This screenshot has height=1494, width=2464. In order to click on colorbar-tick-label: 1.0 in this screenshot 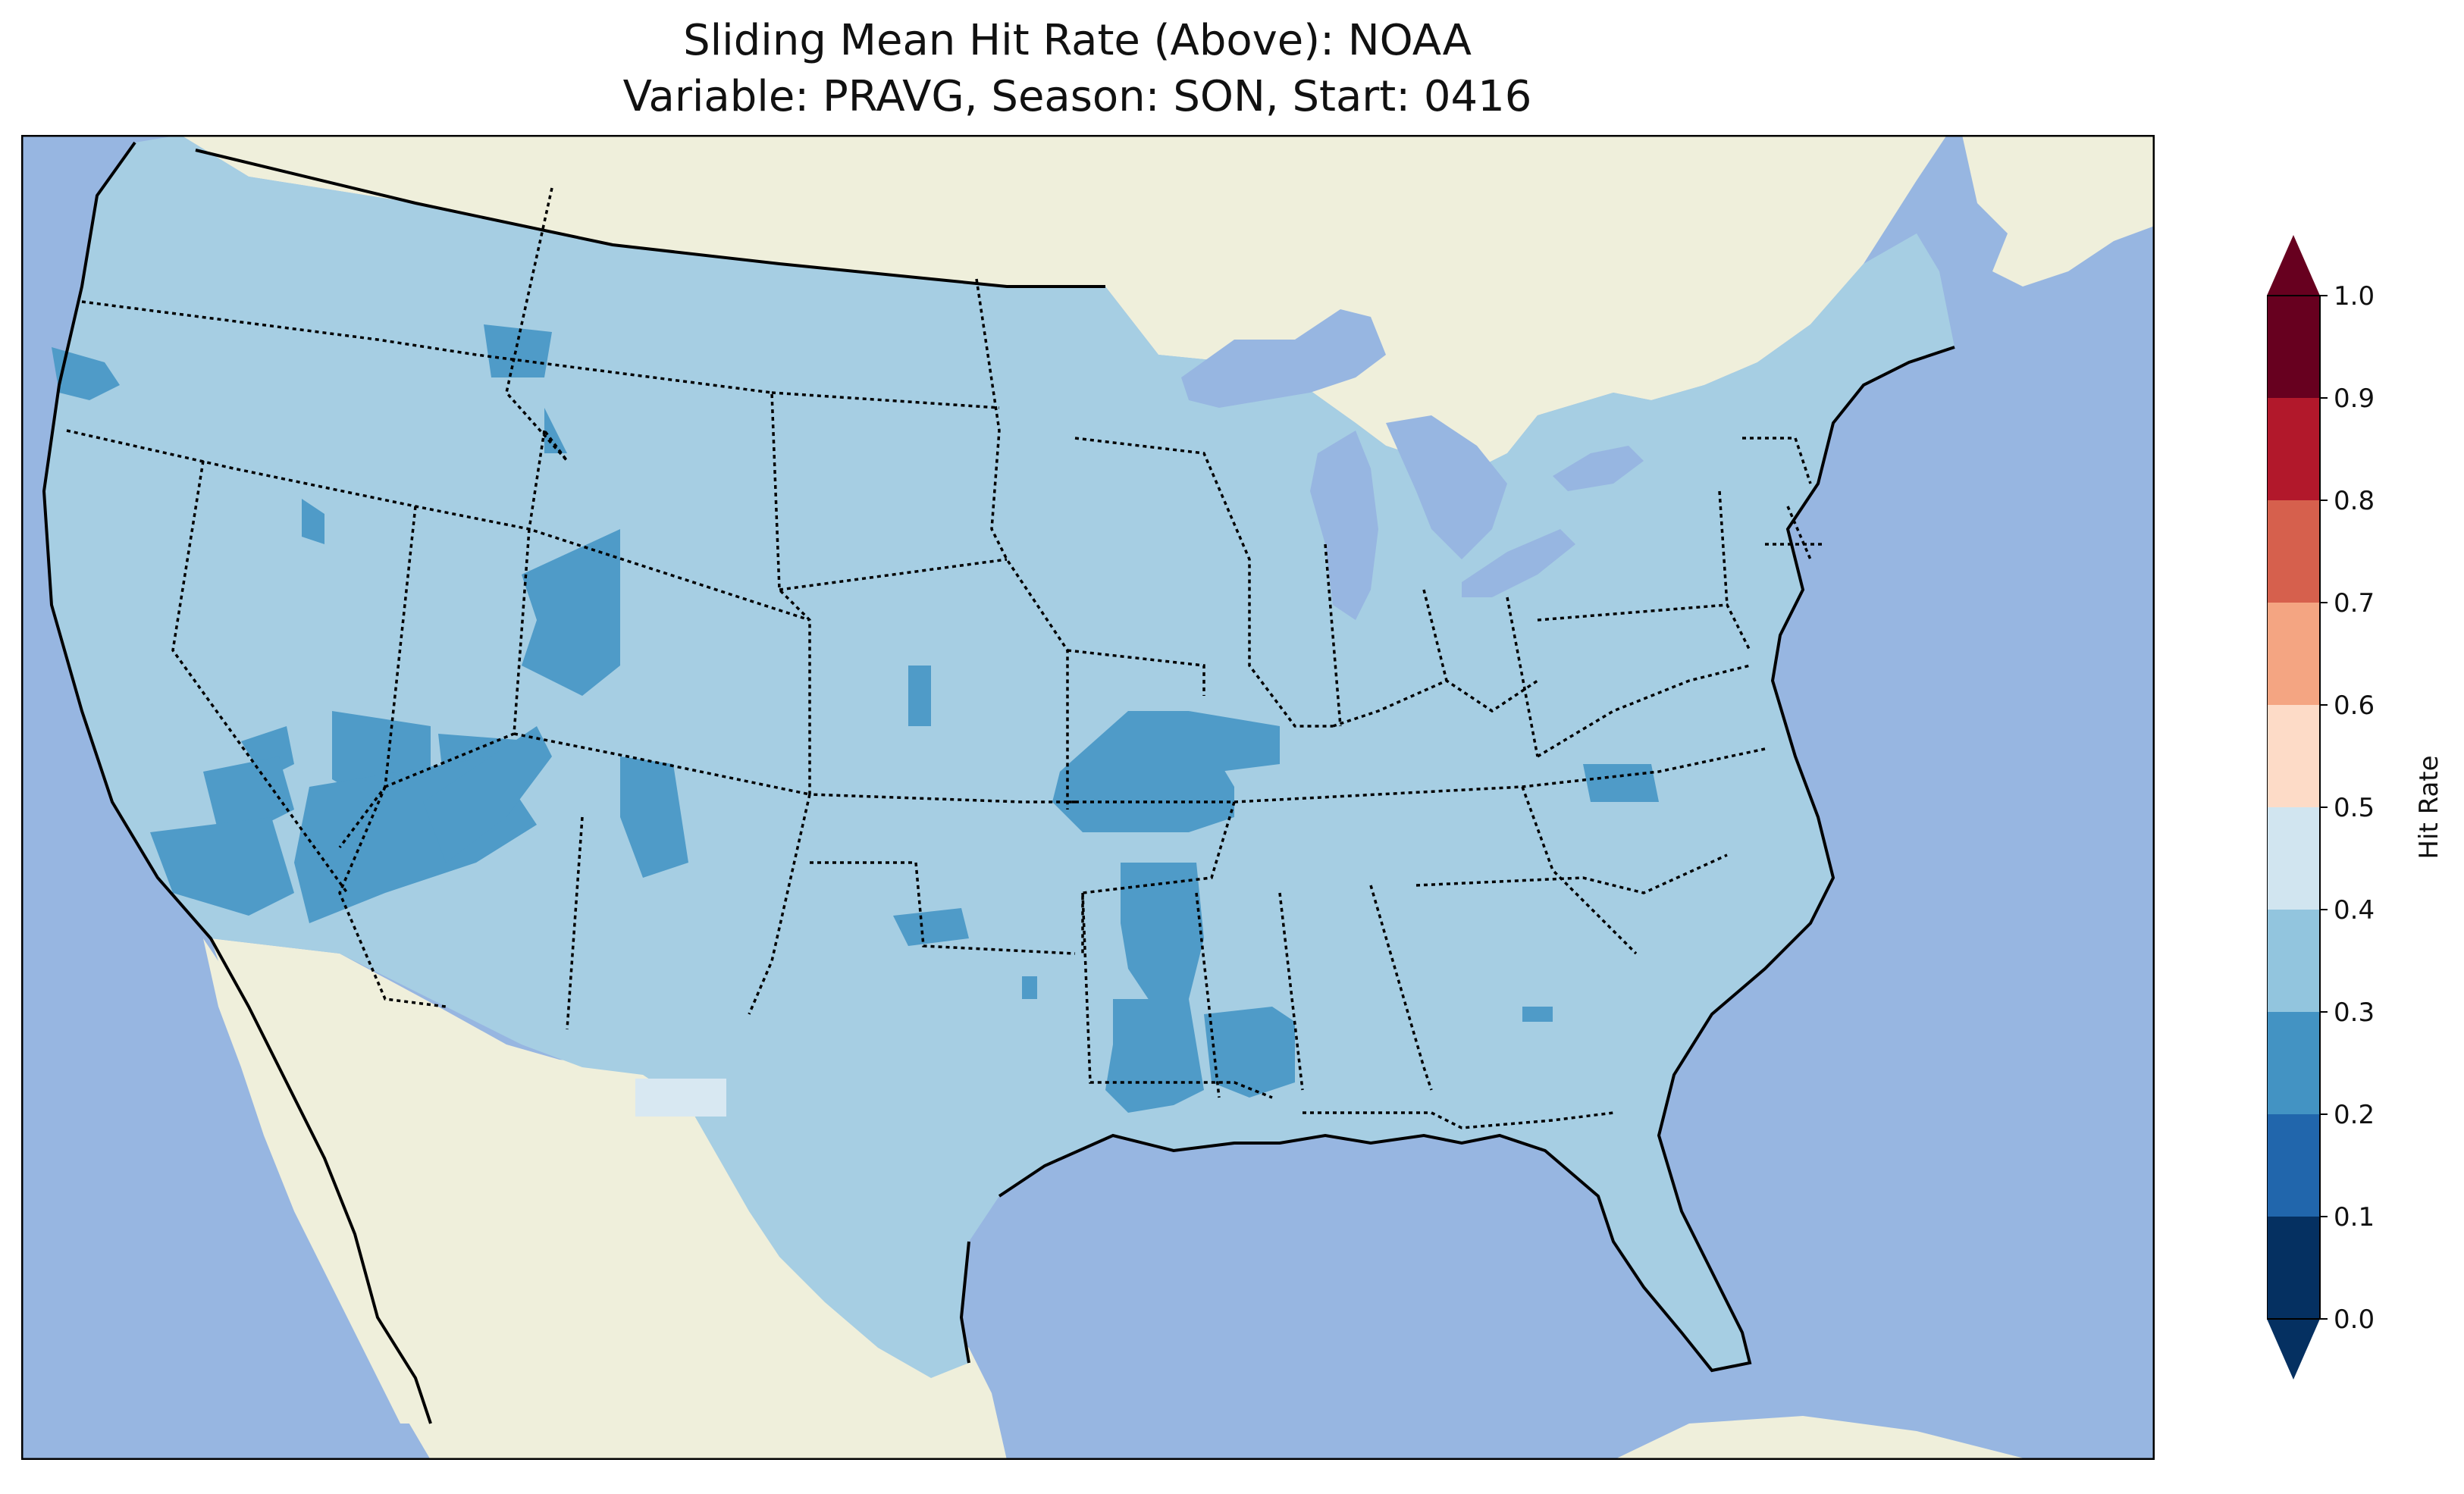, I will do `click(2354, 296)`.